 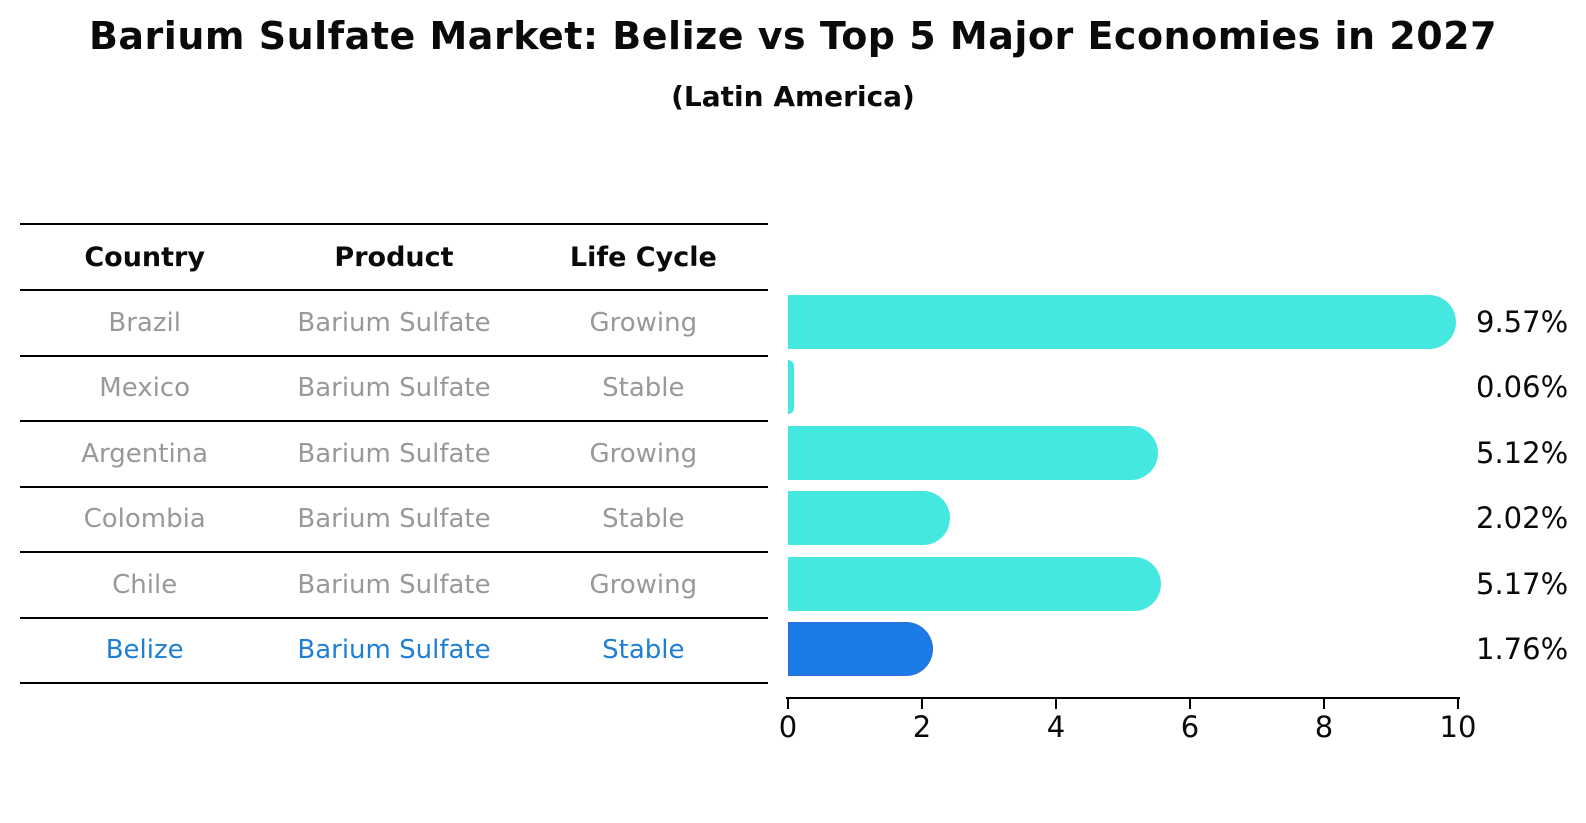 I want to click on bar-colombia, so click(x=869, y=518).